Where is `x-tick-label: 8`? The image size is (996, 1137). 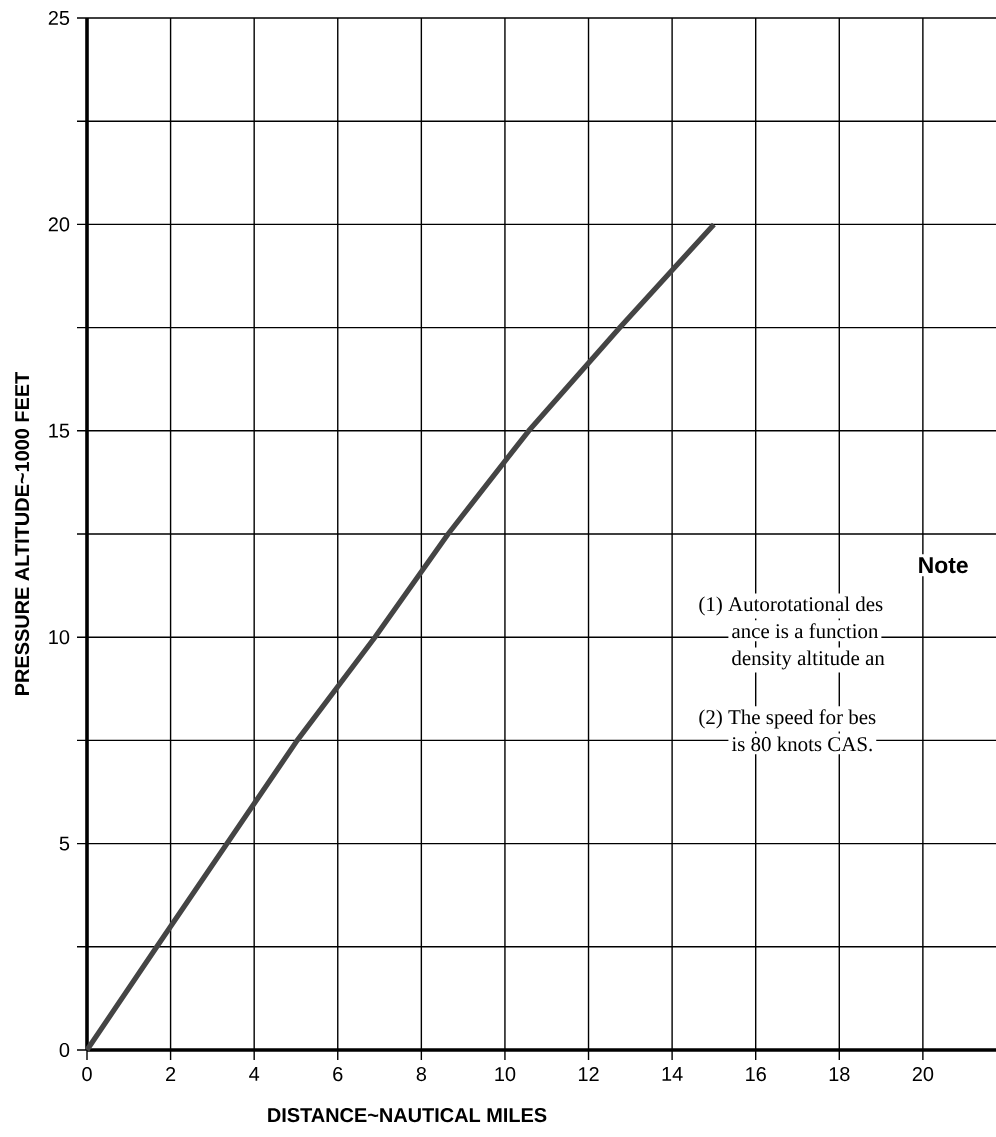 x-tick-label: 8 is located at coordinates (421, 1074).